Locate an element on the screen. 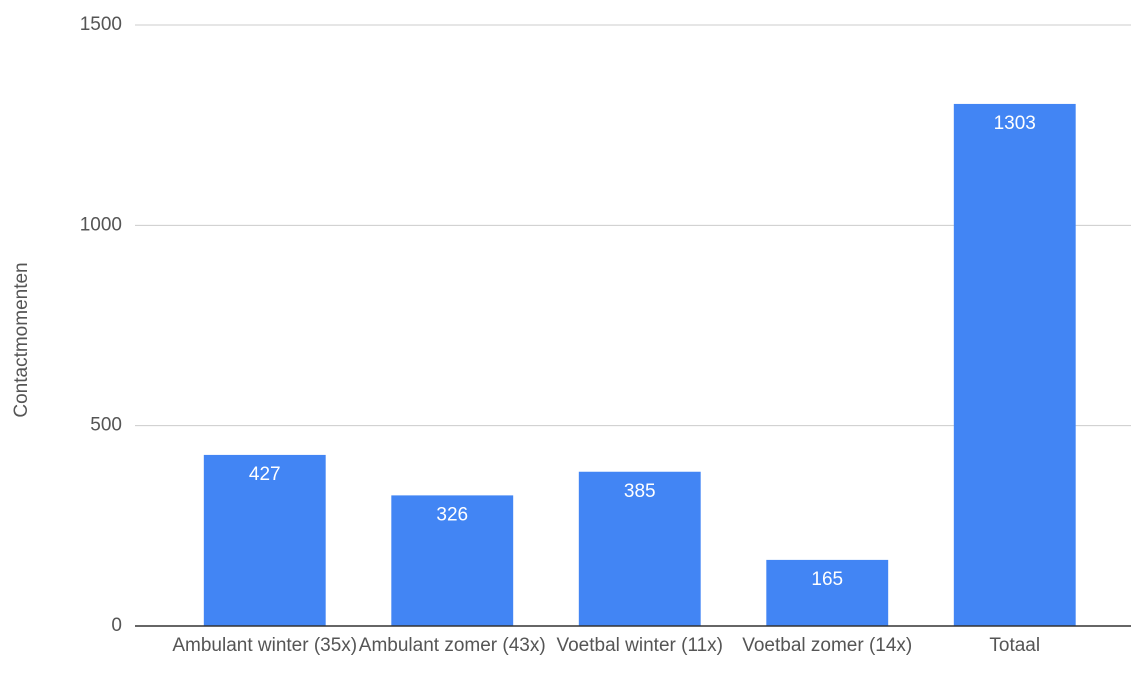 The image size is (1131, 684). y-tick-label: 1500 is located at coordinates (101, 24).